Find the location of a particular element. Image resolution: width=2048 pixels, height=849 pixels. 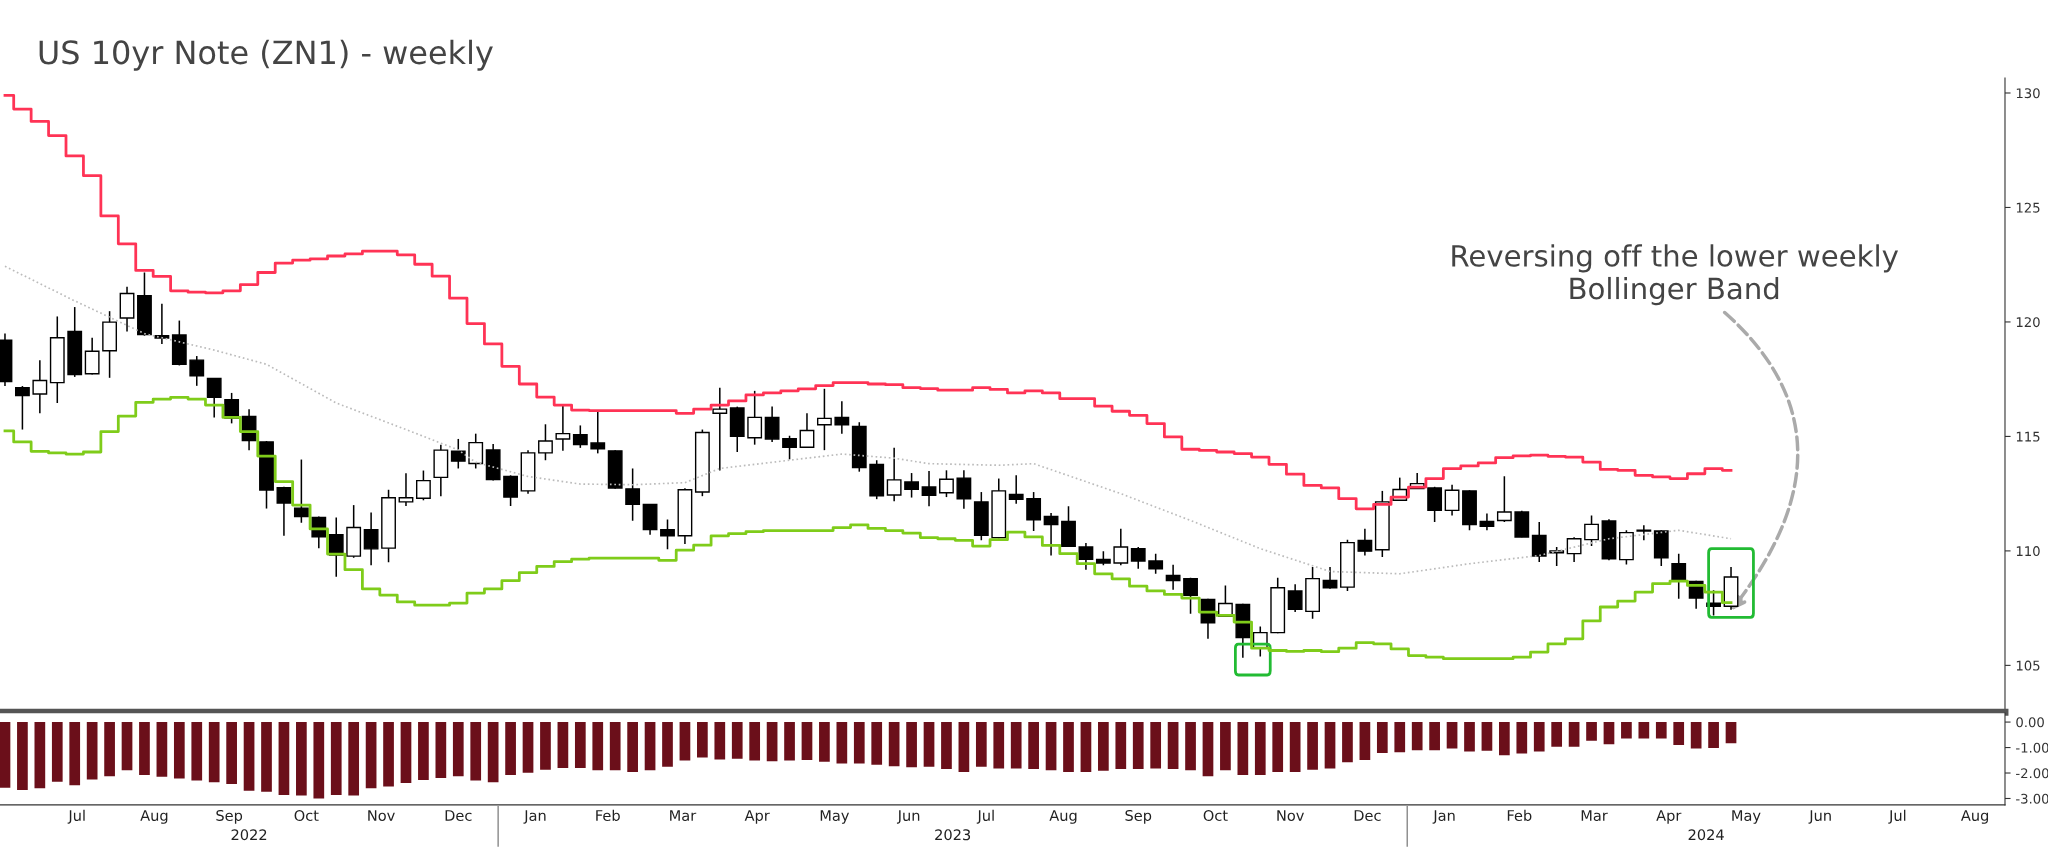

y-tick-label: 110 is located at coordinates (2028, 551).